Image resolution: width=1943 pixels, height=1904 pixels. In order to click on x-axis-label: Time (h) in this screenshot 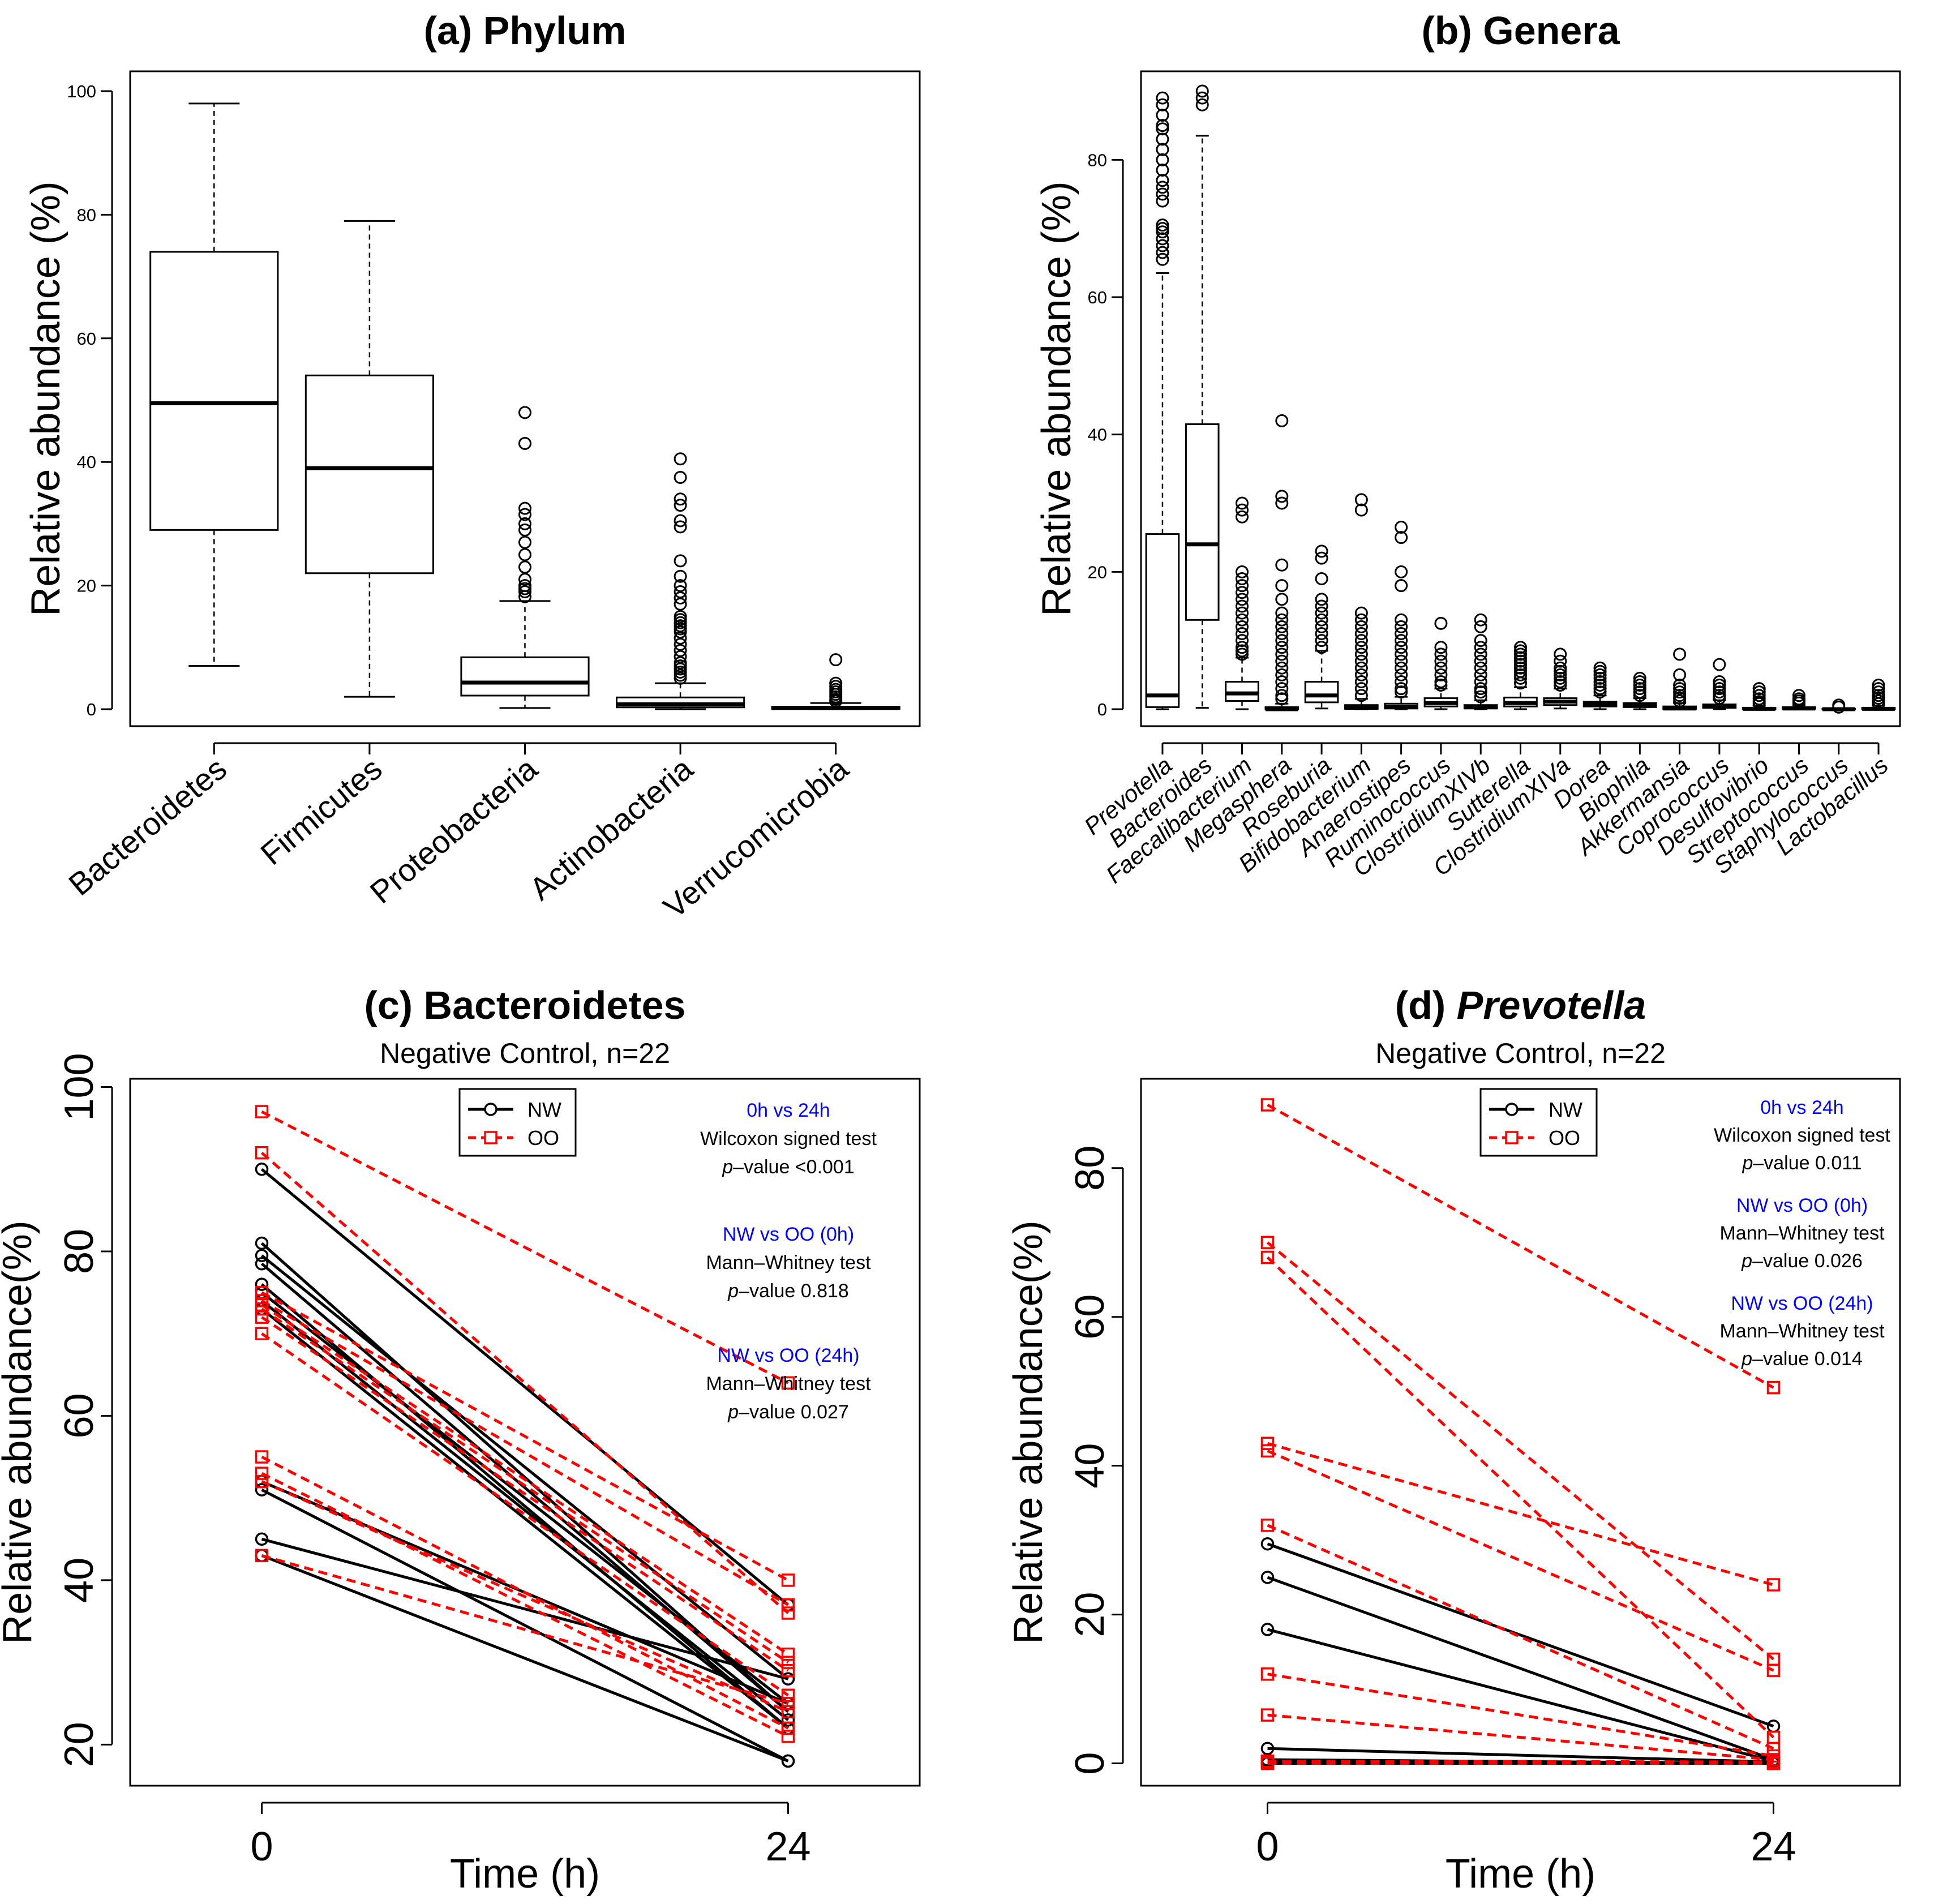, I will do `click(525, 1874)`.